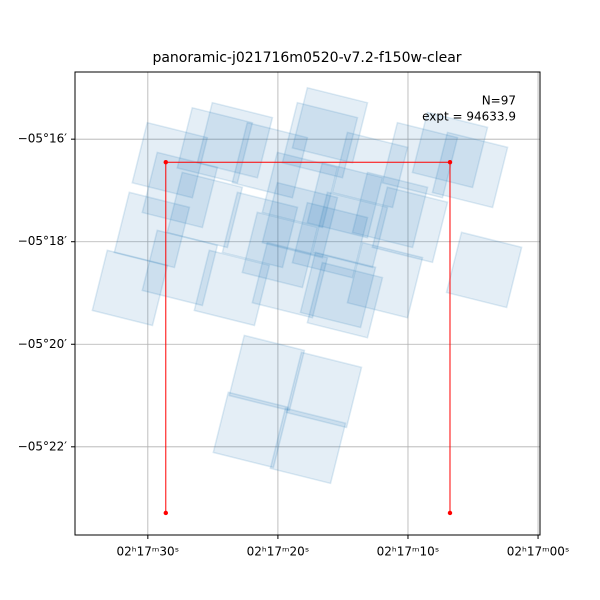 Image resolution: width=600 pixels, height=600 pixels. I want to click on annotation: expt = 94633.9, so click(469, 117).